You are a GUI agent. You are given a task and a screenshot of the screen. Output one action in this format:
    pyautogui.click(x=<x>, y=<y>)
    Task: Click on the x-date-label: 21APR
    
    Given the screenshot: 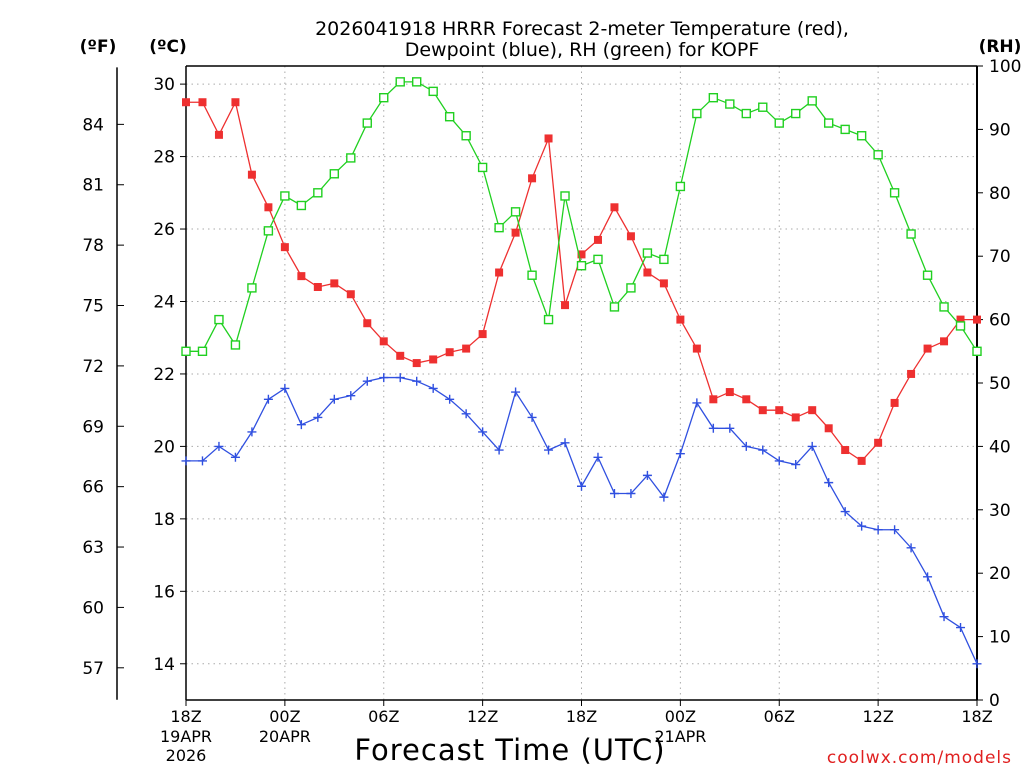 What is the action you would take?
    pyautogui.click(x=680, y=736)
    